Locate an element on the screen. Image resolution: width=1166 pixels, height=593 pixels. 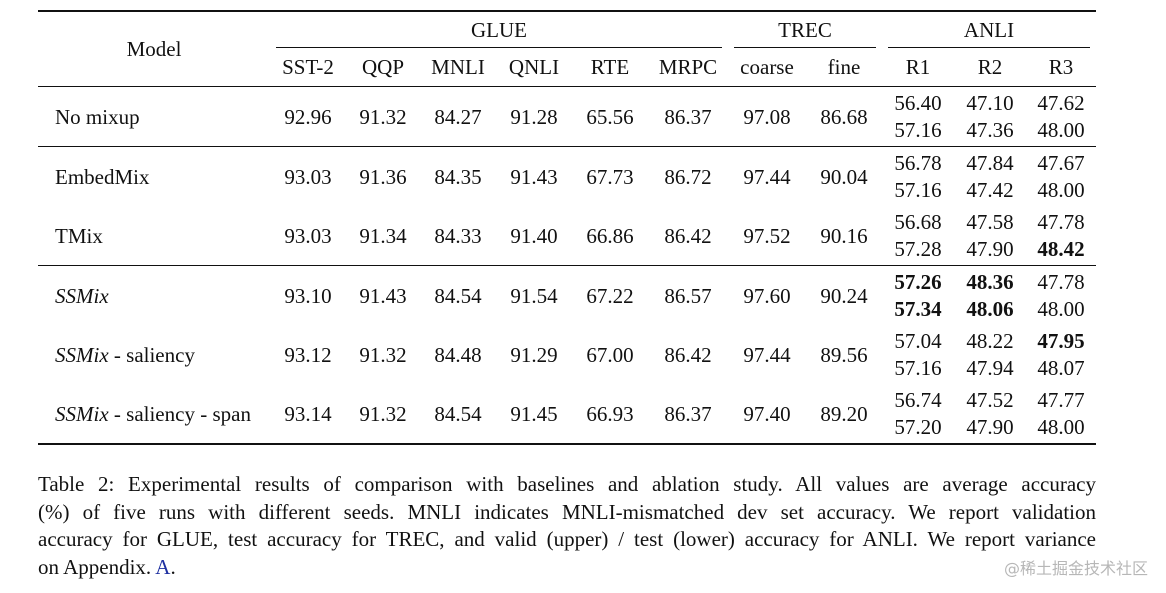
trec-group-label: TREC is located at coordinates (805, 30).